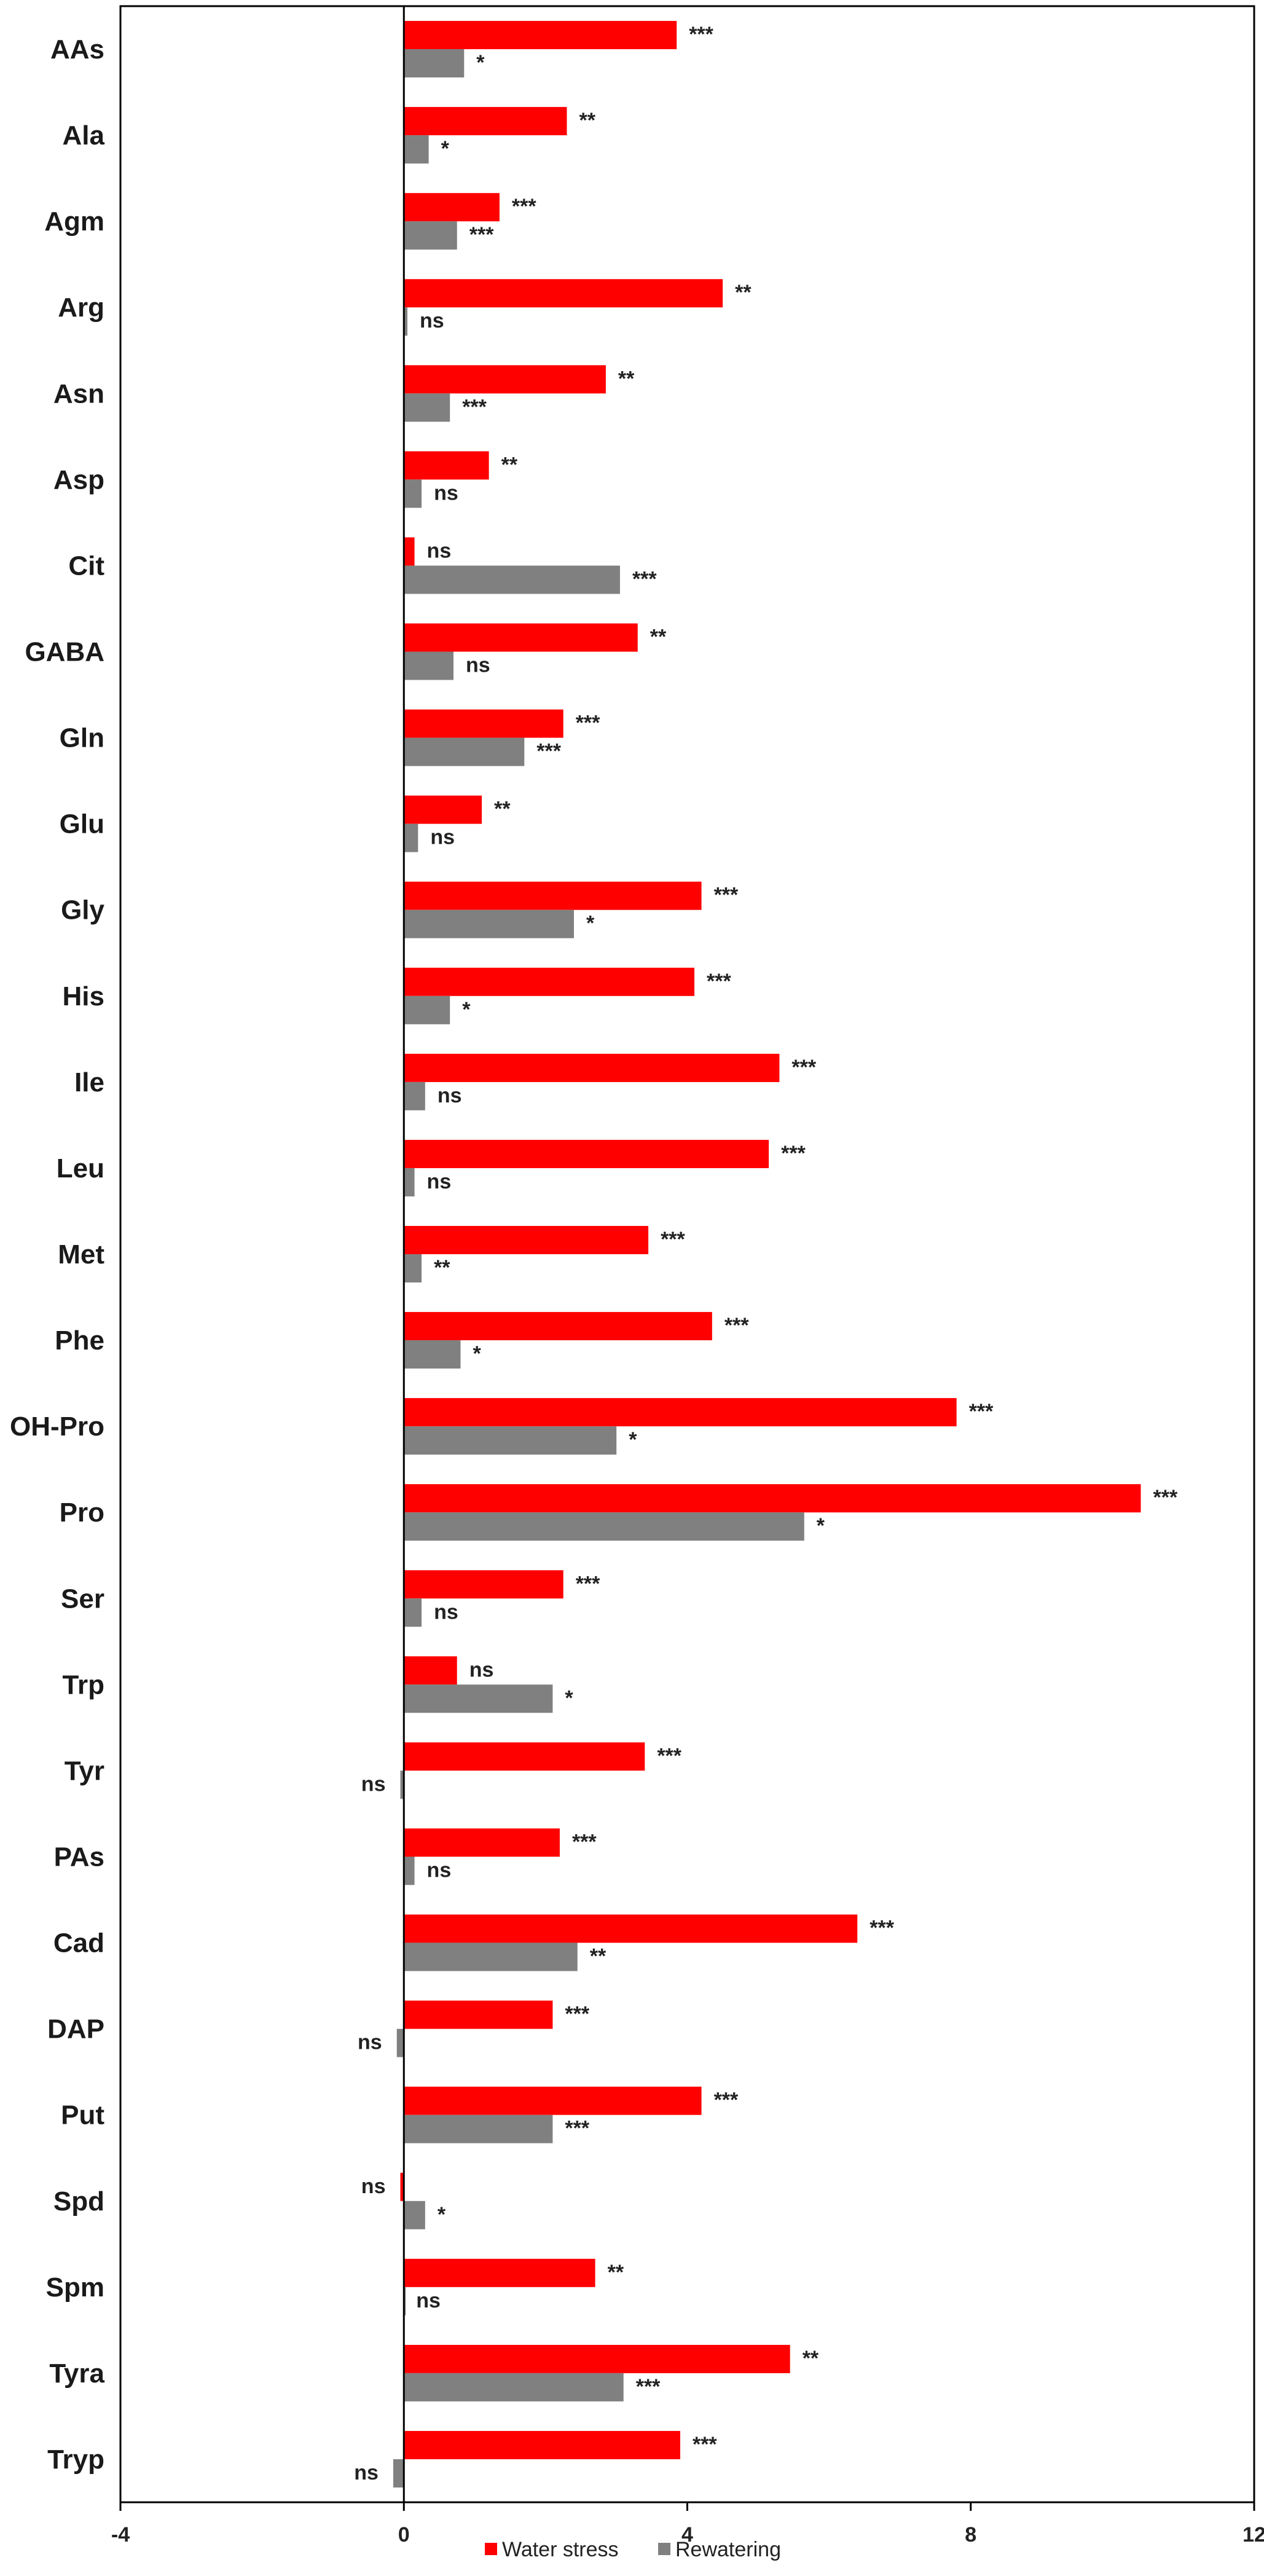 The image size is (1264, 2576). Describe the element at coordinates (82, 1599) in the screenshot. I see `category-label: Ser` at that location.